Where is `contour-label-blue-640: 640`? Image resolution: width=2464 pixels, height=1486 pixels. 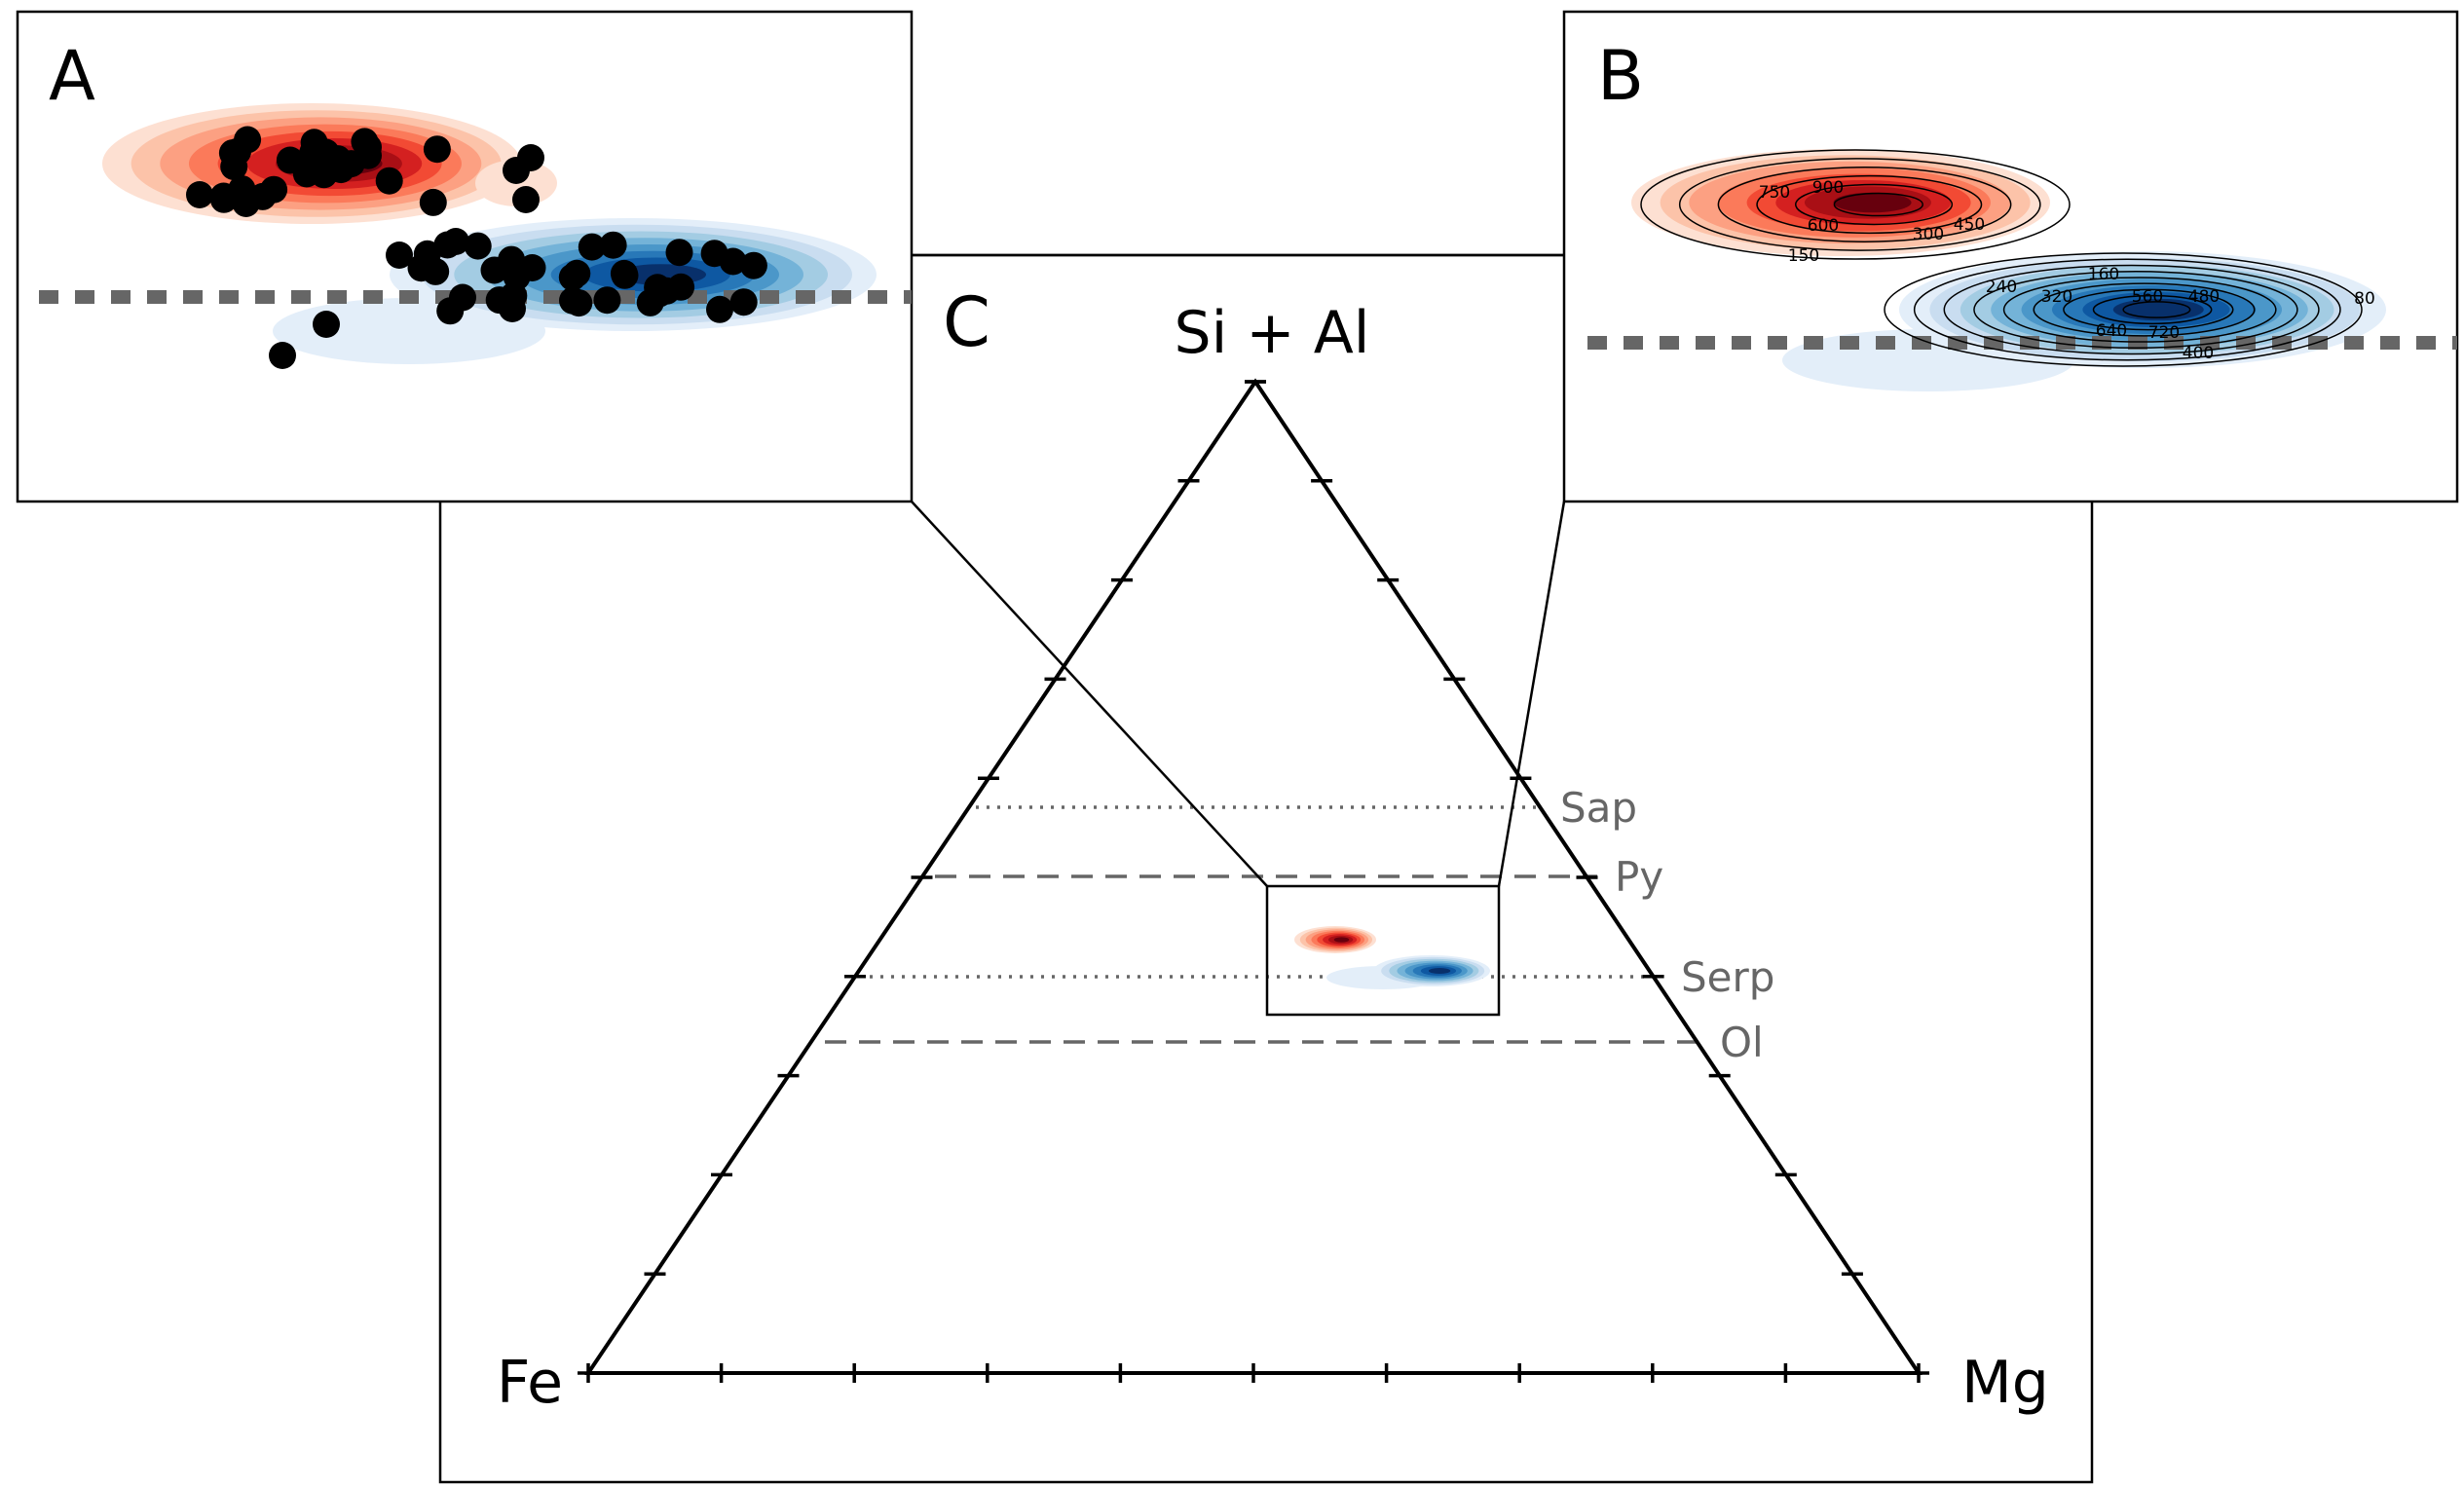
contour-label-blue-640: 640 is located at coordinates (2111, 331).